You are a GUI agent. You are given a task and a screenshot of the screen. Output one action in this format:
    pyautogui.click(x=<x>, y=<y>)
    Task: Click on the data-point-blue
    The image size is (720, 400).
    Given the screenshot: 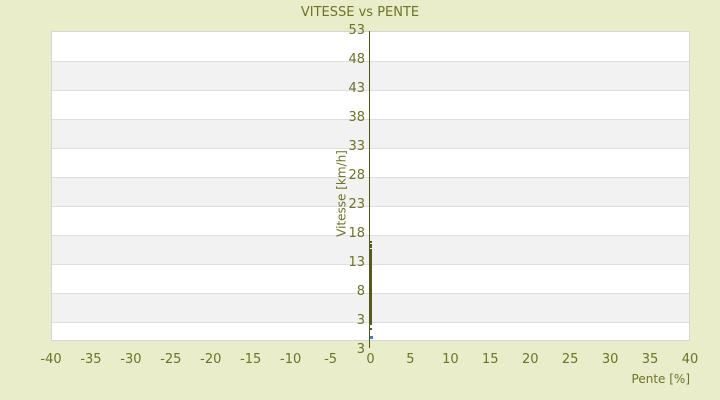 What is the action you would take?
    pyautogui.click(x=370, y=337)
    